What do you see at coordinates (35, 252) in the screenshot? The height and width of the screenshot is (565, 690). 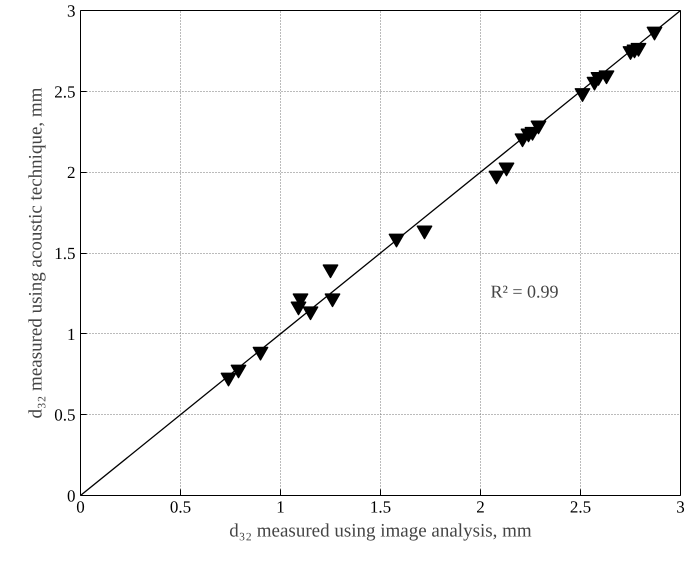 I see `y-axis-title: d₃₂ measured using acoustic technique, mm` at bounding box center [35, 252].